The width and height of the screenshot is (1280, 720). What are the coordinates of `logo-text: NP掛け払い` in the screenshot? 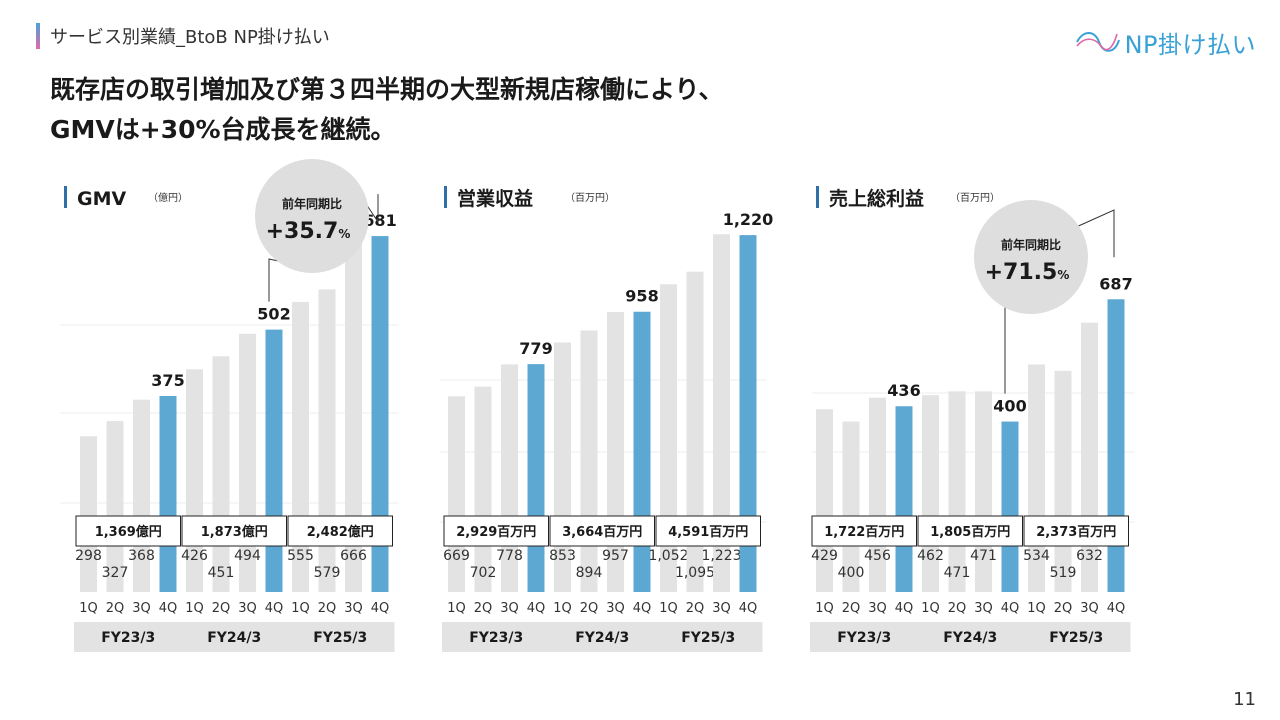 It's located at (1190, 44).